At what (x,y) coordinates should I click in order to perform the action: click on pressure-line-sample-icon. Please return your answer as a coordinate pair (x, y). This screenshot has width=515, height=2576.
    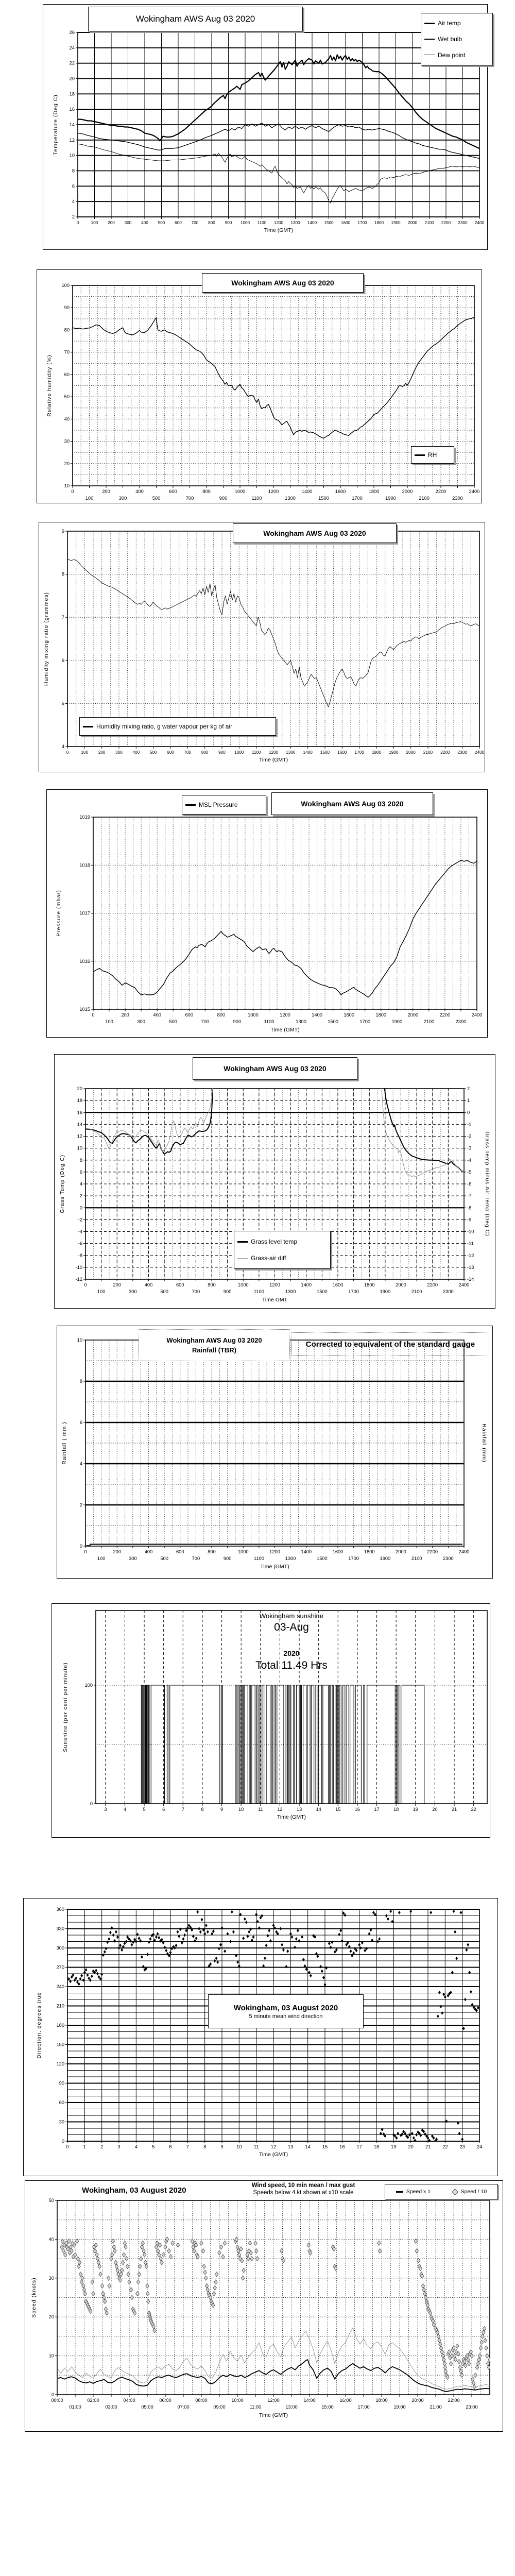
    Looking at the image, I should click on (190, 805).